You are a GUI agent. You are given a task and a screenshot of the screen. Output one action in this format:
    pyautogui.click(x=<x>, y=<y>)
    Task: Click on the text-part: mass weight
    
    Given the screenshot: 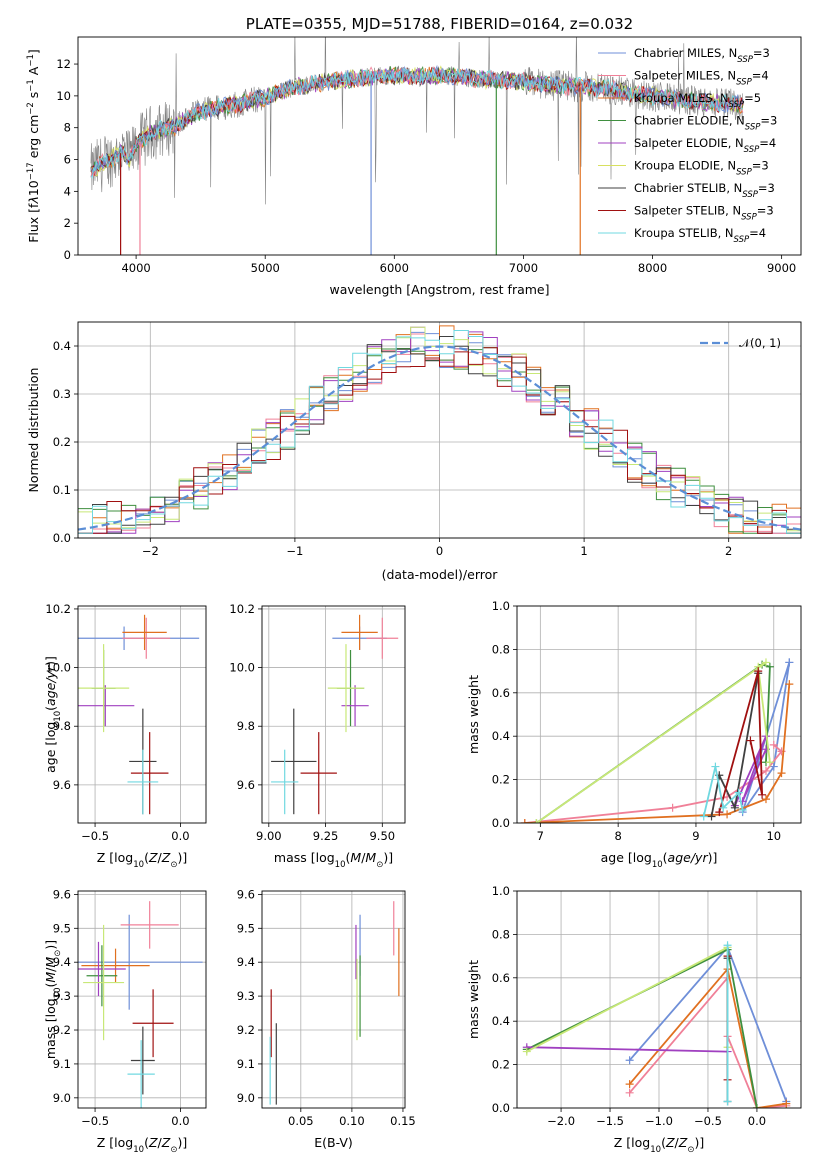 What is the action you would take?
    pyautogui.click(x=473, y=714)
    